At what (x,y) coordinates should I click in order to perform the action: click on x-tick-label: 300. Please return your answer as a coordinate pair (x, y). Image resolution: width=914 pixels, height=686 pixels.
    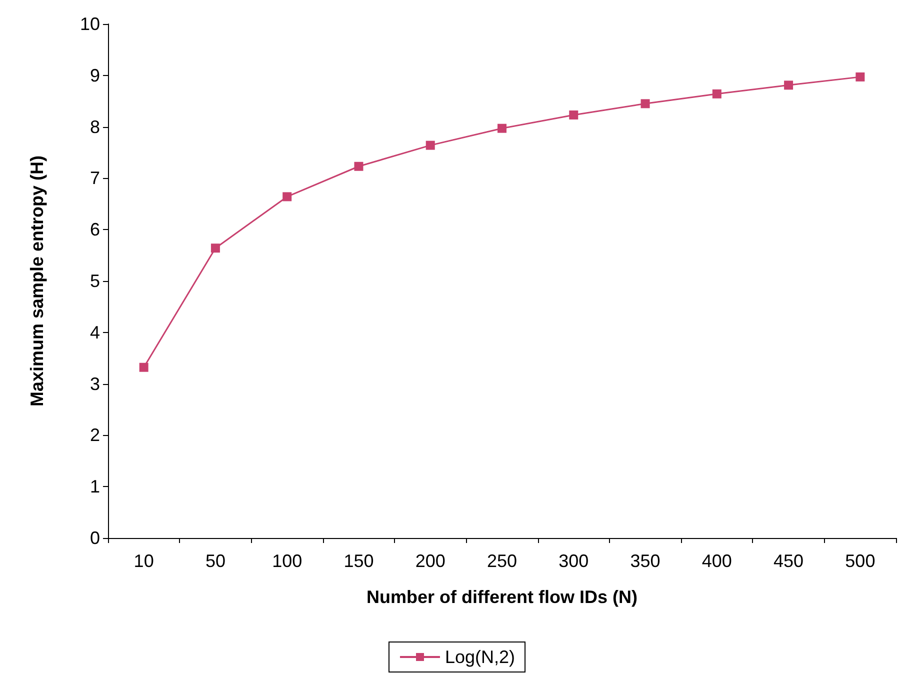
    Looking at the image, I should click on (573, 561).